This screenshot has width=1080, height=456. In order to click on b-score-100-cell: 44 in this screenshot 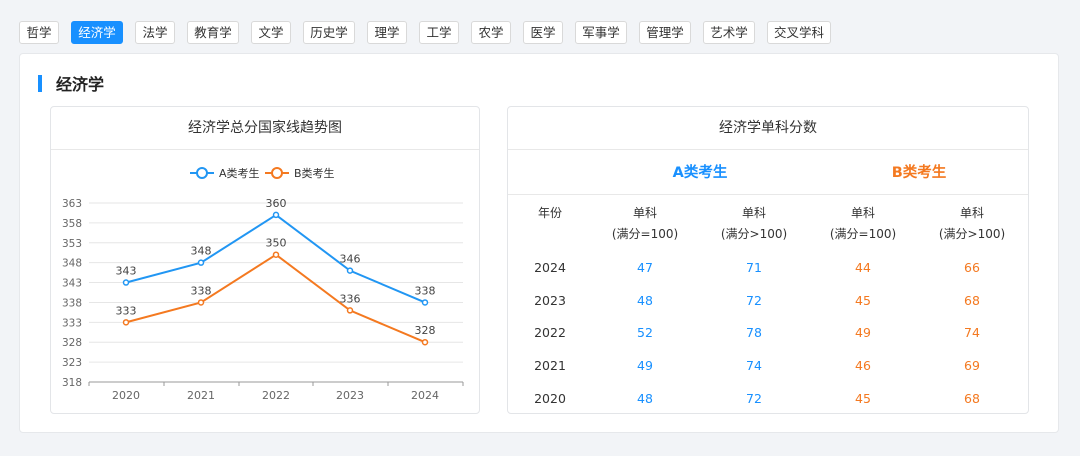, I will do `click(863, 267)`.